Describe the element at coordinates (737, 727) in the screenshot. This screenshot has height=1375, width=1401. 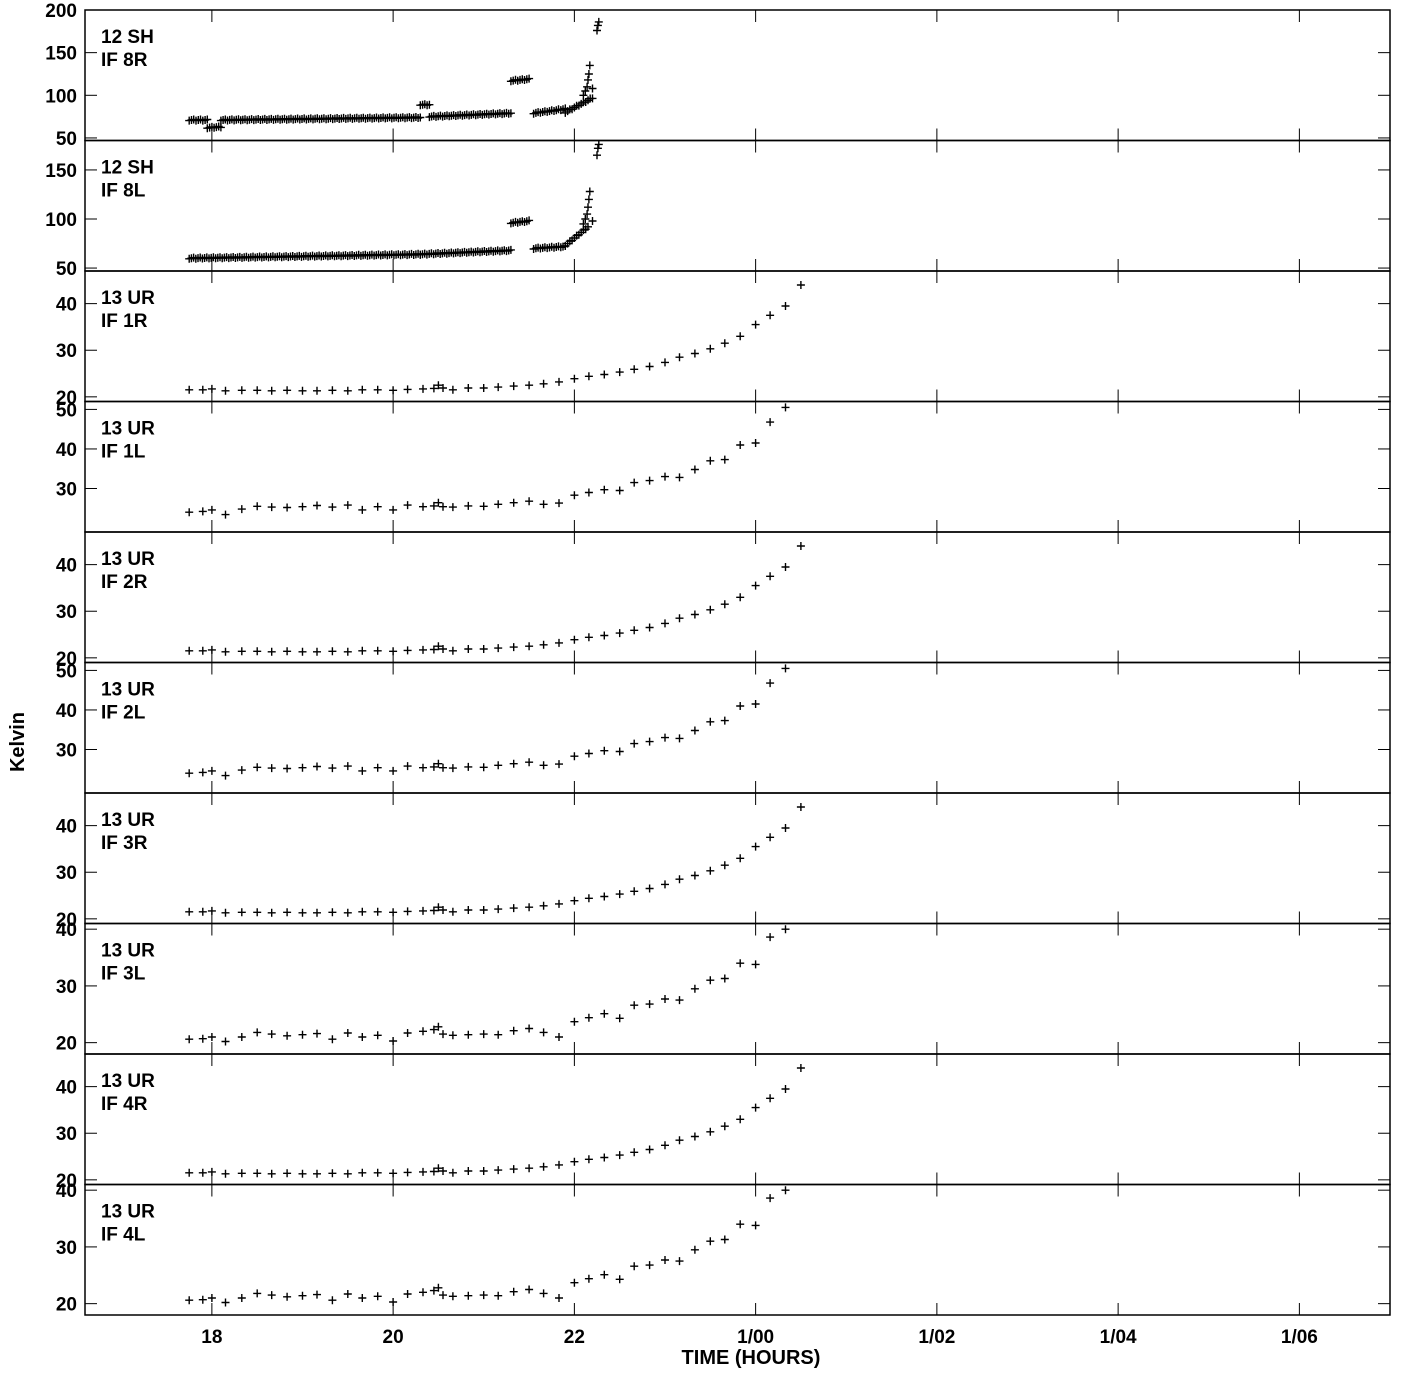
I see `panel-frame` at that location.